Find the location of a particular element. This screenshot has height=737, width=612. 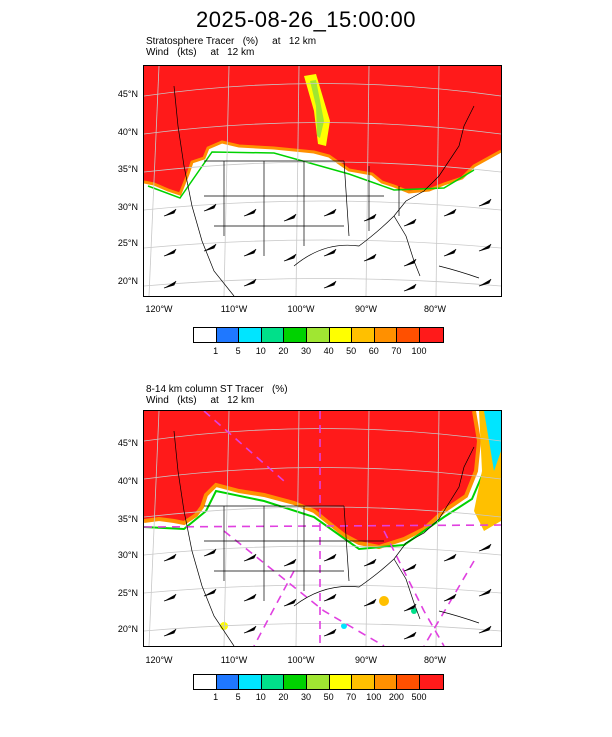

colorbar-label: 60 is located at coordinates (373, 351).